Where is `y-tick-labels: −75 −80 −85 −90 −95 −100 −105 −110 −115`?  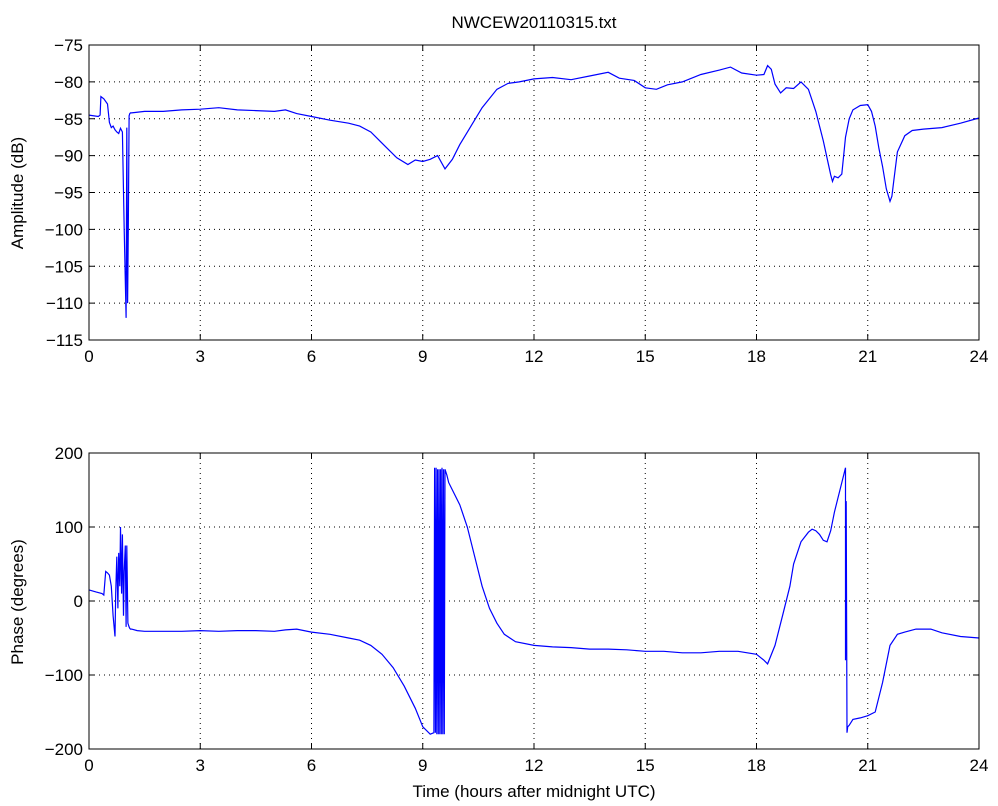
y-tick-labels: −75 −80 −85 −90 −95 −100 −105 −110 −115 is located at coordinates (64, 193).